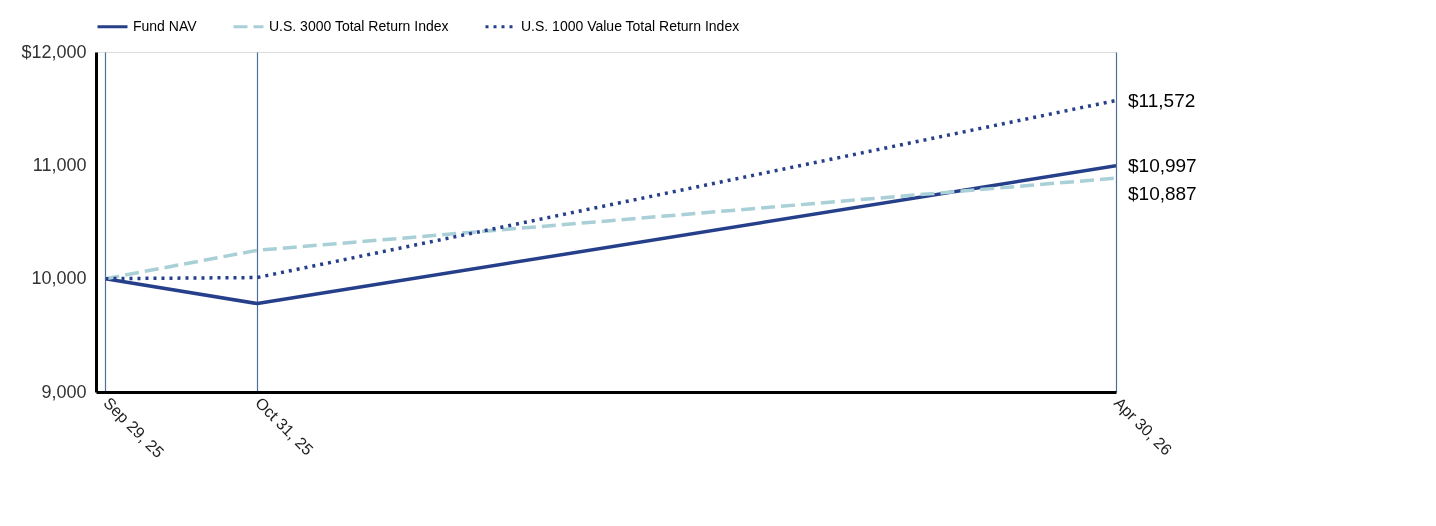 The height and width of the screenshot is (526, 1436). Describe the element at coordinates (1162, 165) in the screenshot. I see `data-label: $10,997` at that location.